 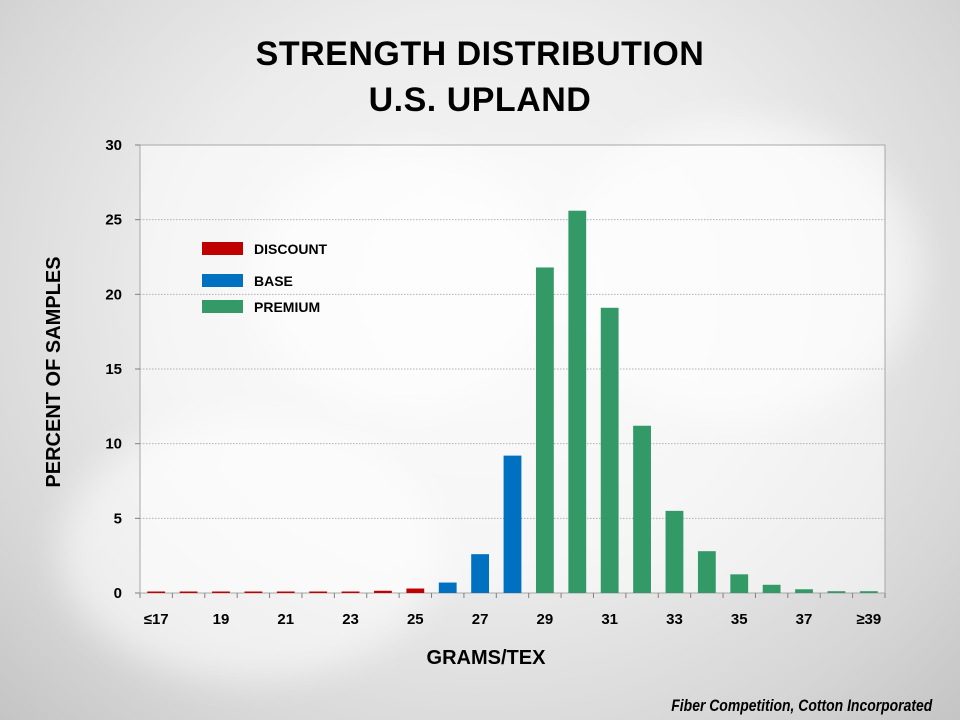 I want to click on x-tick-label: 33, so click(x=674, y=619).